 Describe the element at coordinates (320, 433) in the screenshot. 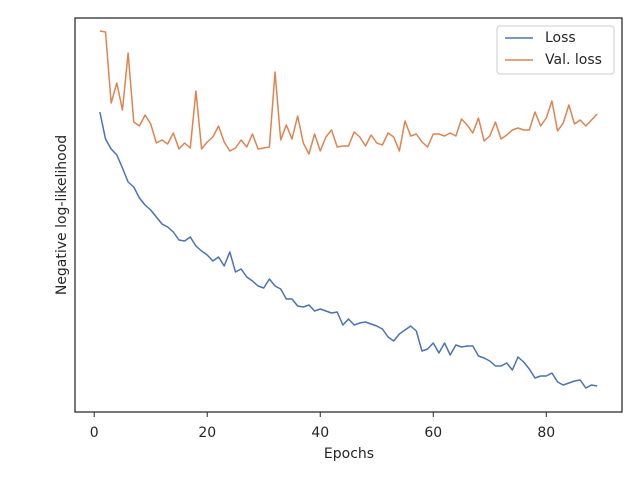

I see `x-tick-label: 40` at that location.